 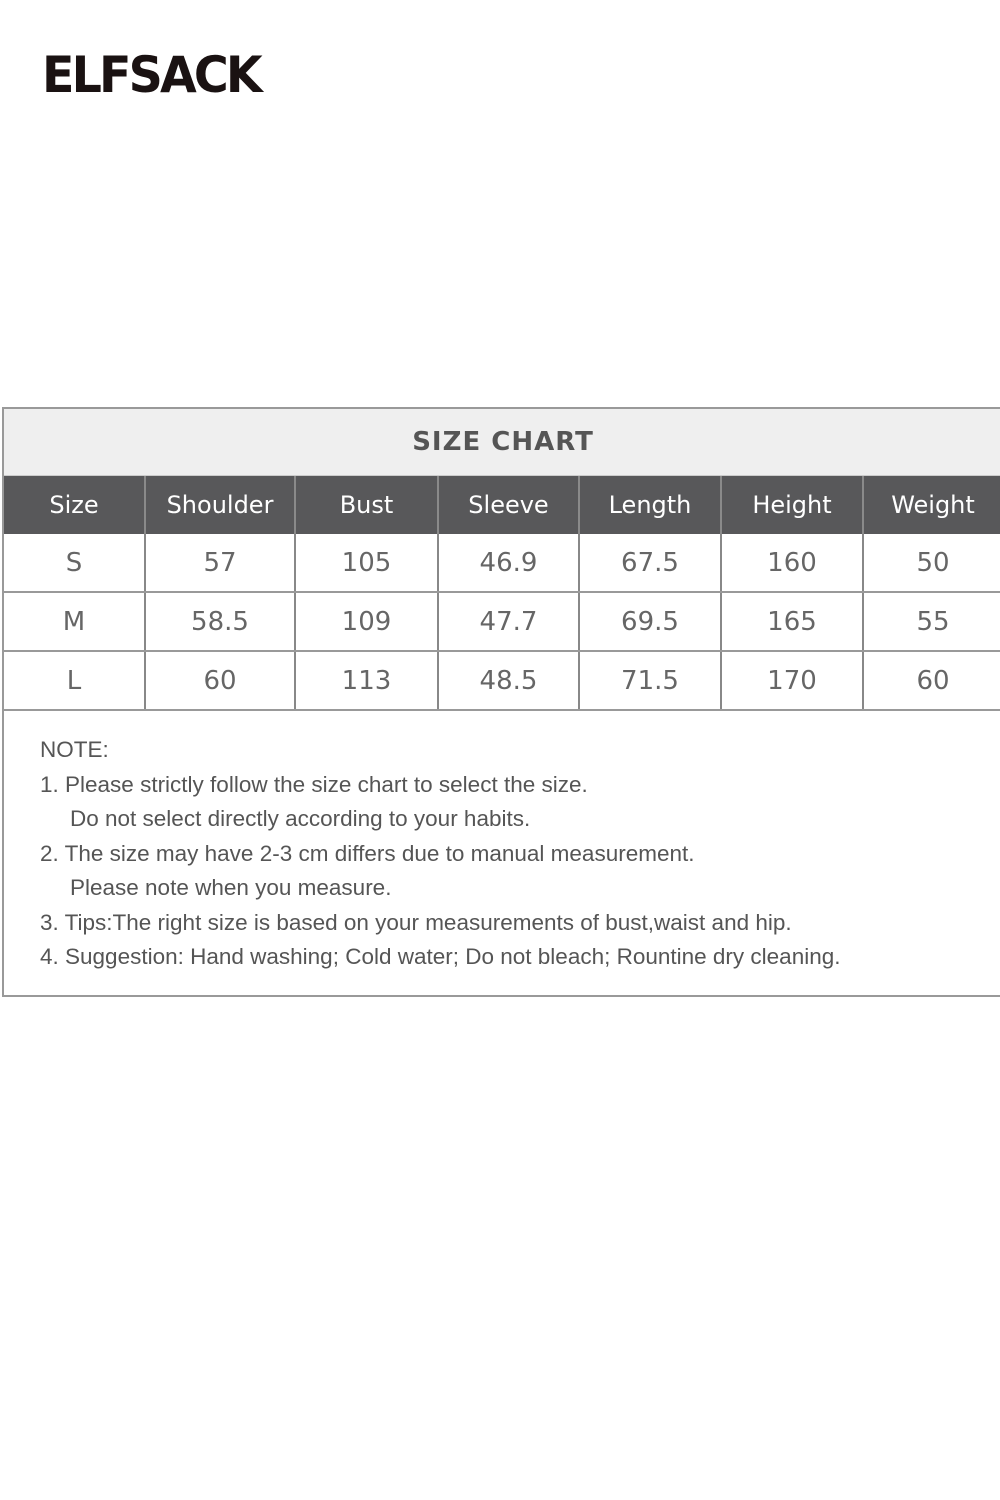 What do you see at coordinates (75, 681) in the screenshot?
I see `table-cell: L` at bounding box center [75, 681].